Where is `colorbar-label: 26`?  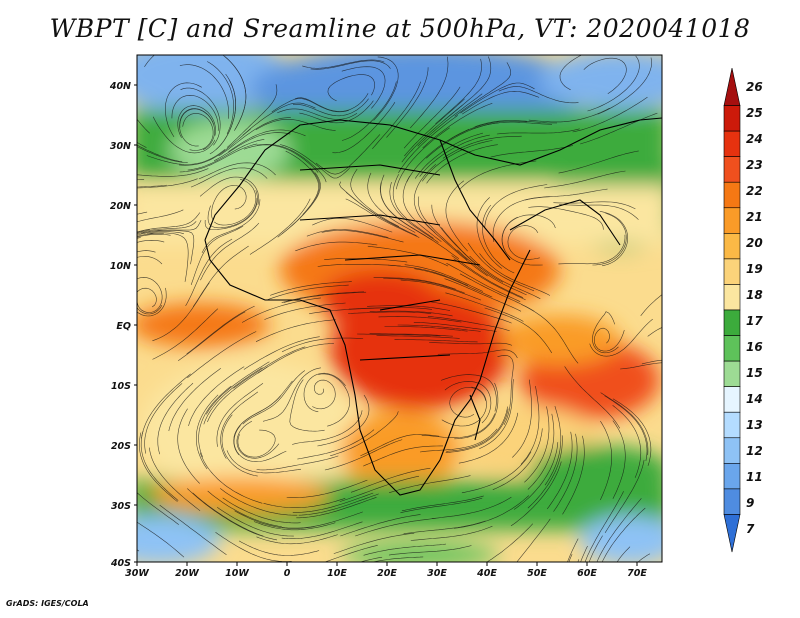 colorbar-label: 26 is located at coordinates (754, 87).